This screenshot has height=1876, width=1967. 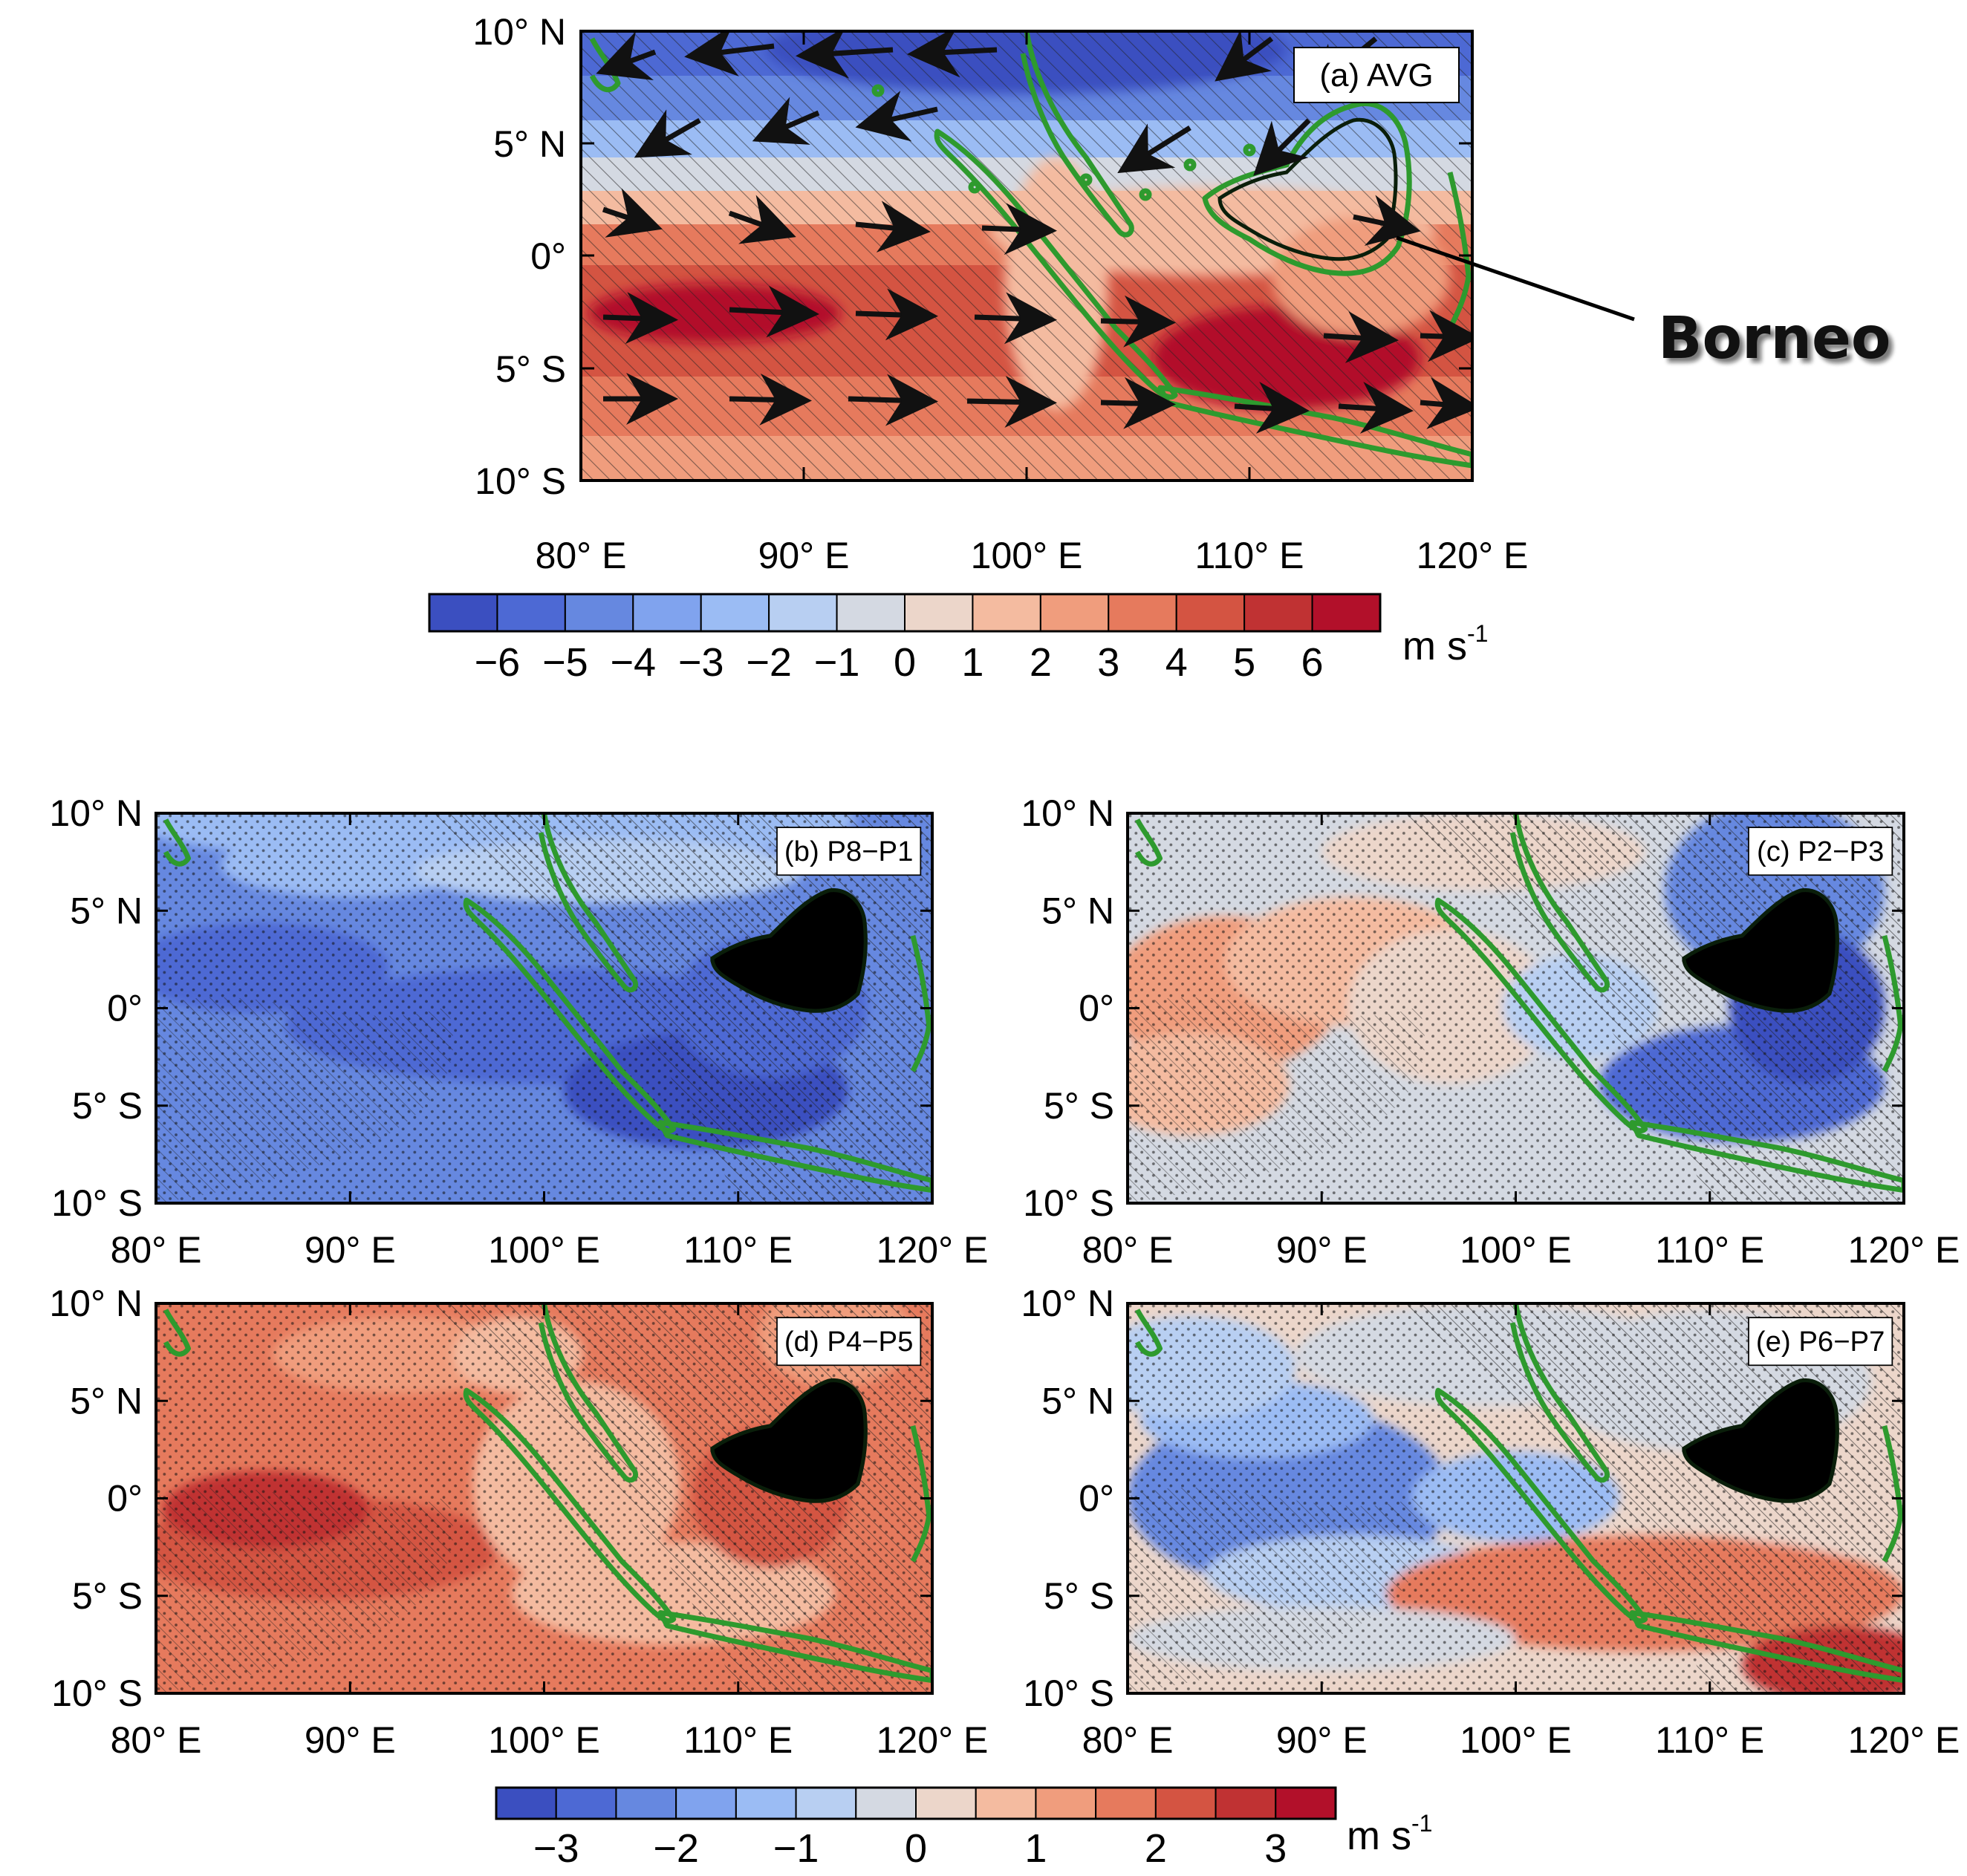 I want to click on borneo-label-shadow: Borneo, so click(x=1779, y=343).